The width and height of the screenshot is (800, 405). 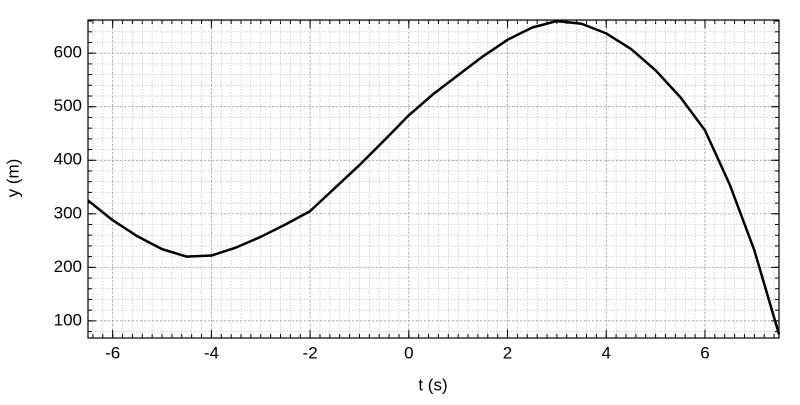 I want to click on x-axis-label: t (s), so click(x=432, y=384).